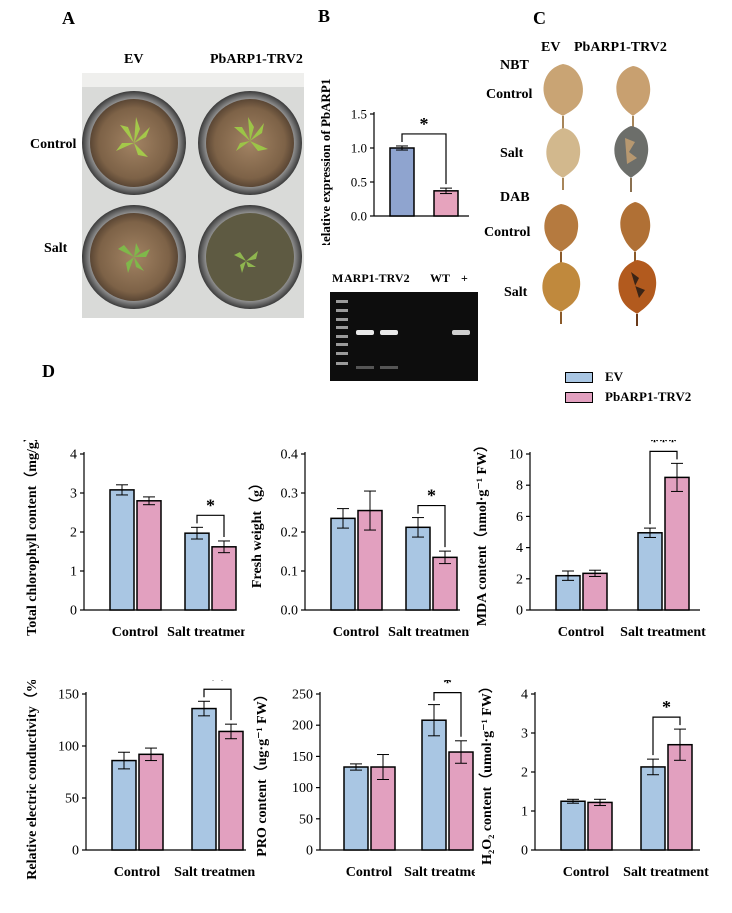 This screenshot has width=732, height=913. Describe the element at coordinates (48, 371) in the screenshot. I see `panel-letter-d: D` at that location.